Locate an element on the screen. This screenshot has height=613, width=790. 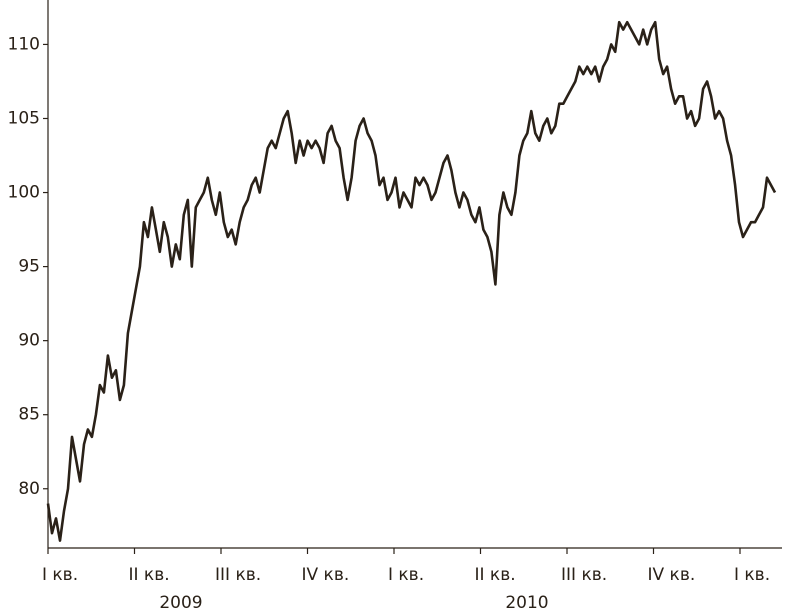
y-tick-label: 80 is located at coordinates (29, 489).